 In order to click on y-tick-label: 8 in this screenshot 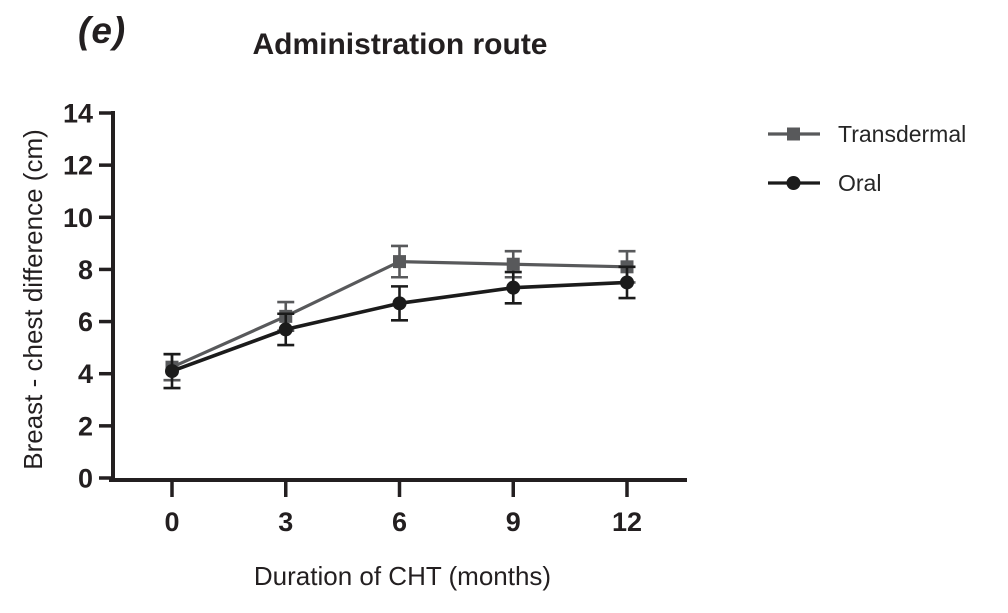, I will do `click(85, 270)`.